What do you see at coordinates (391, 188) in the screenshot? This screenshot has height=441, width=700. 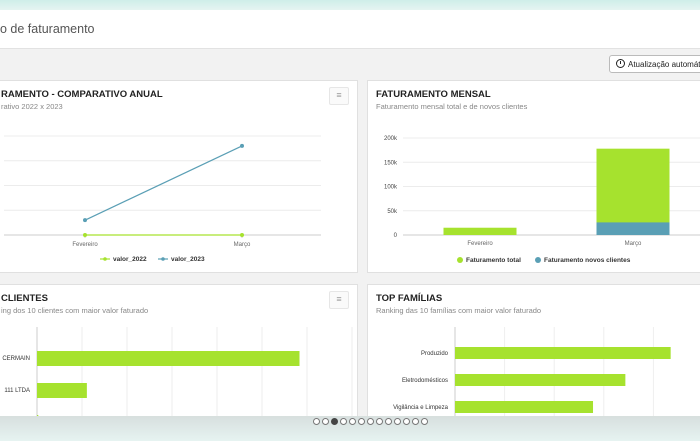 I see `y-tick-label: 100k` at bounding box center [391, 188].